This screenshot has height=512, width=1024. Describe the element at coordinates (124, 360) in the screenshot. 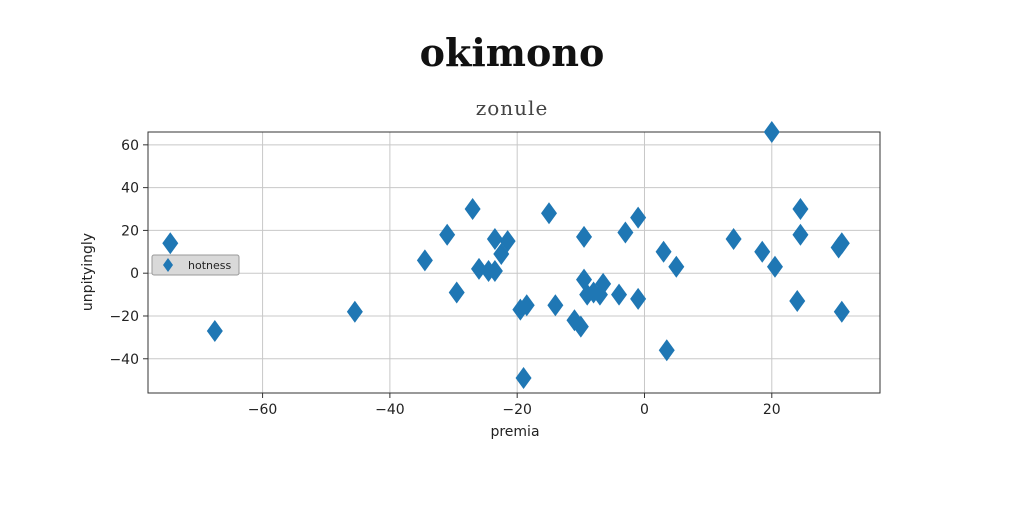

I see `y-tick-label: −40` at that location.